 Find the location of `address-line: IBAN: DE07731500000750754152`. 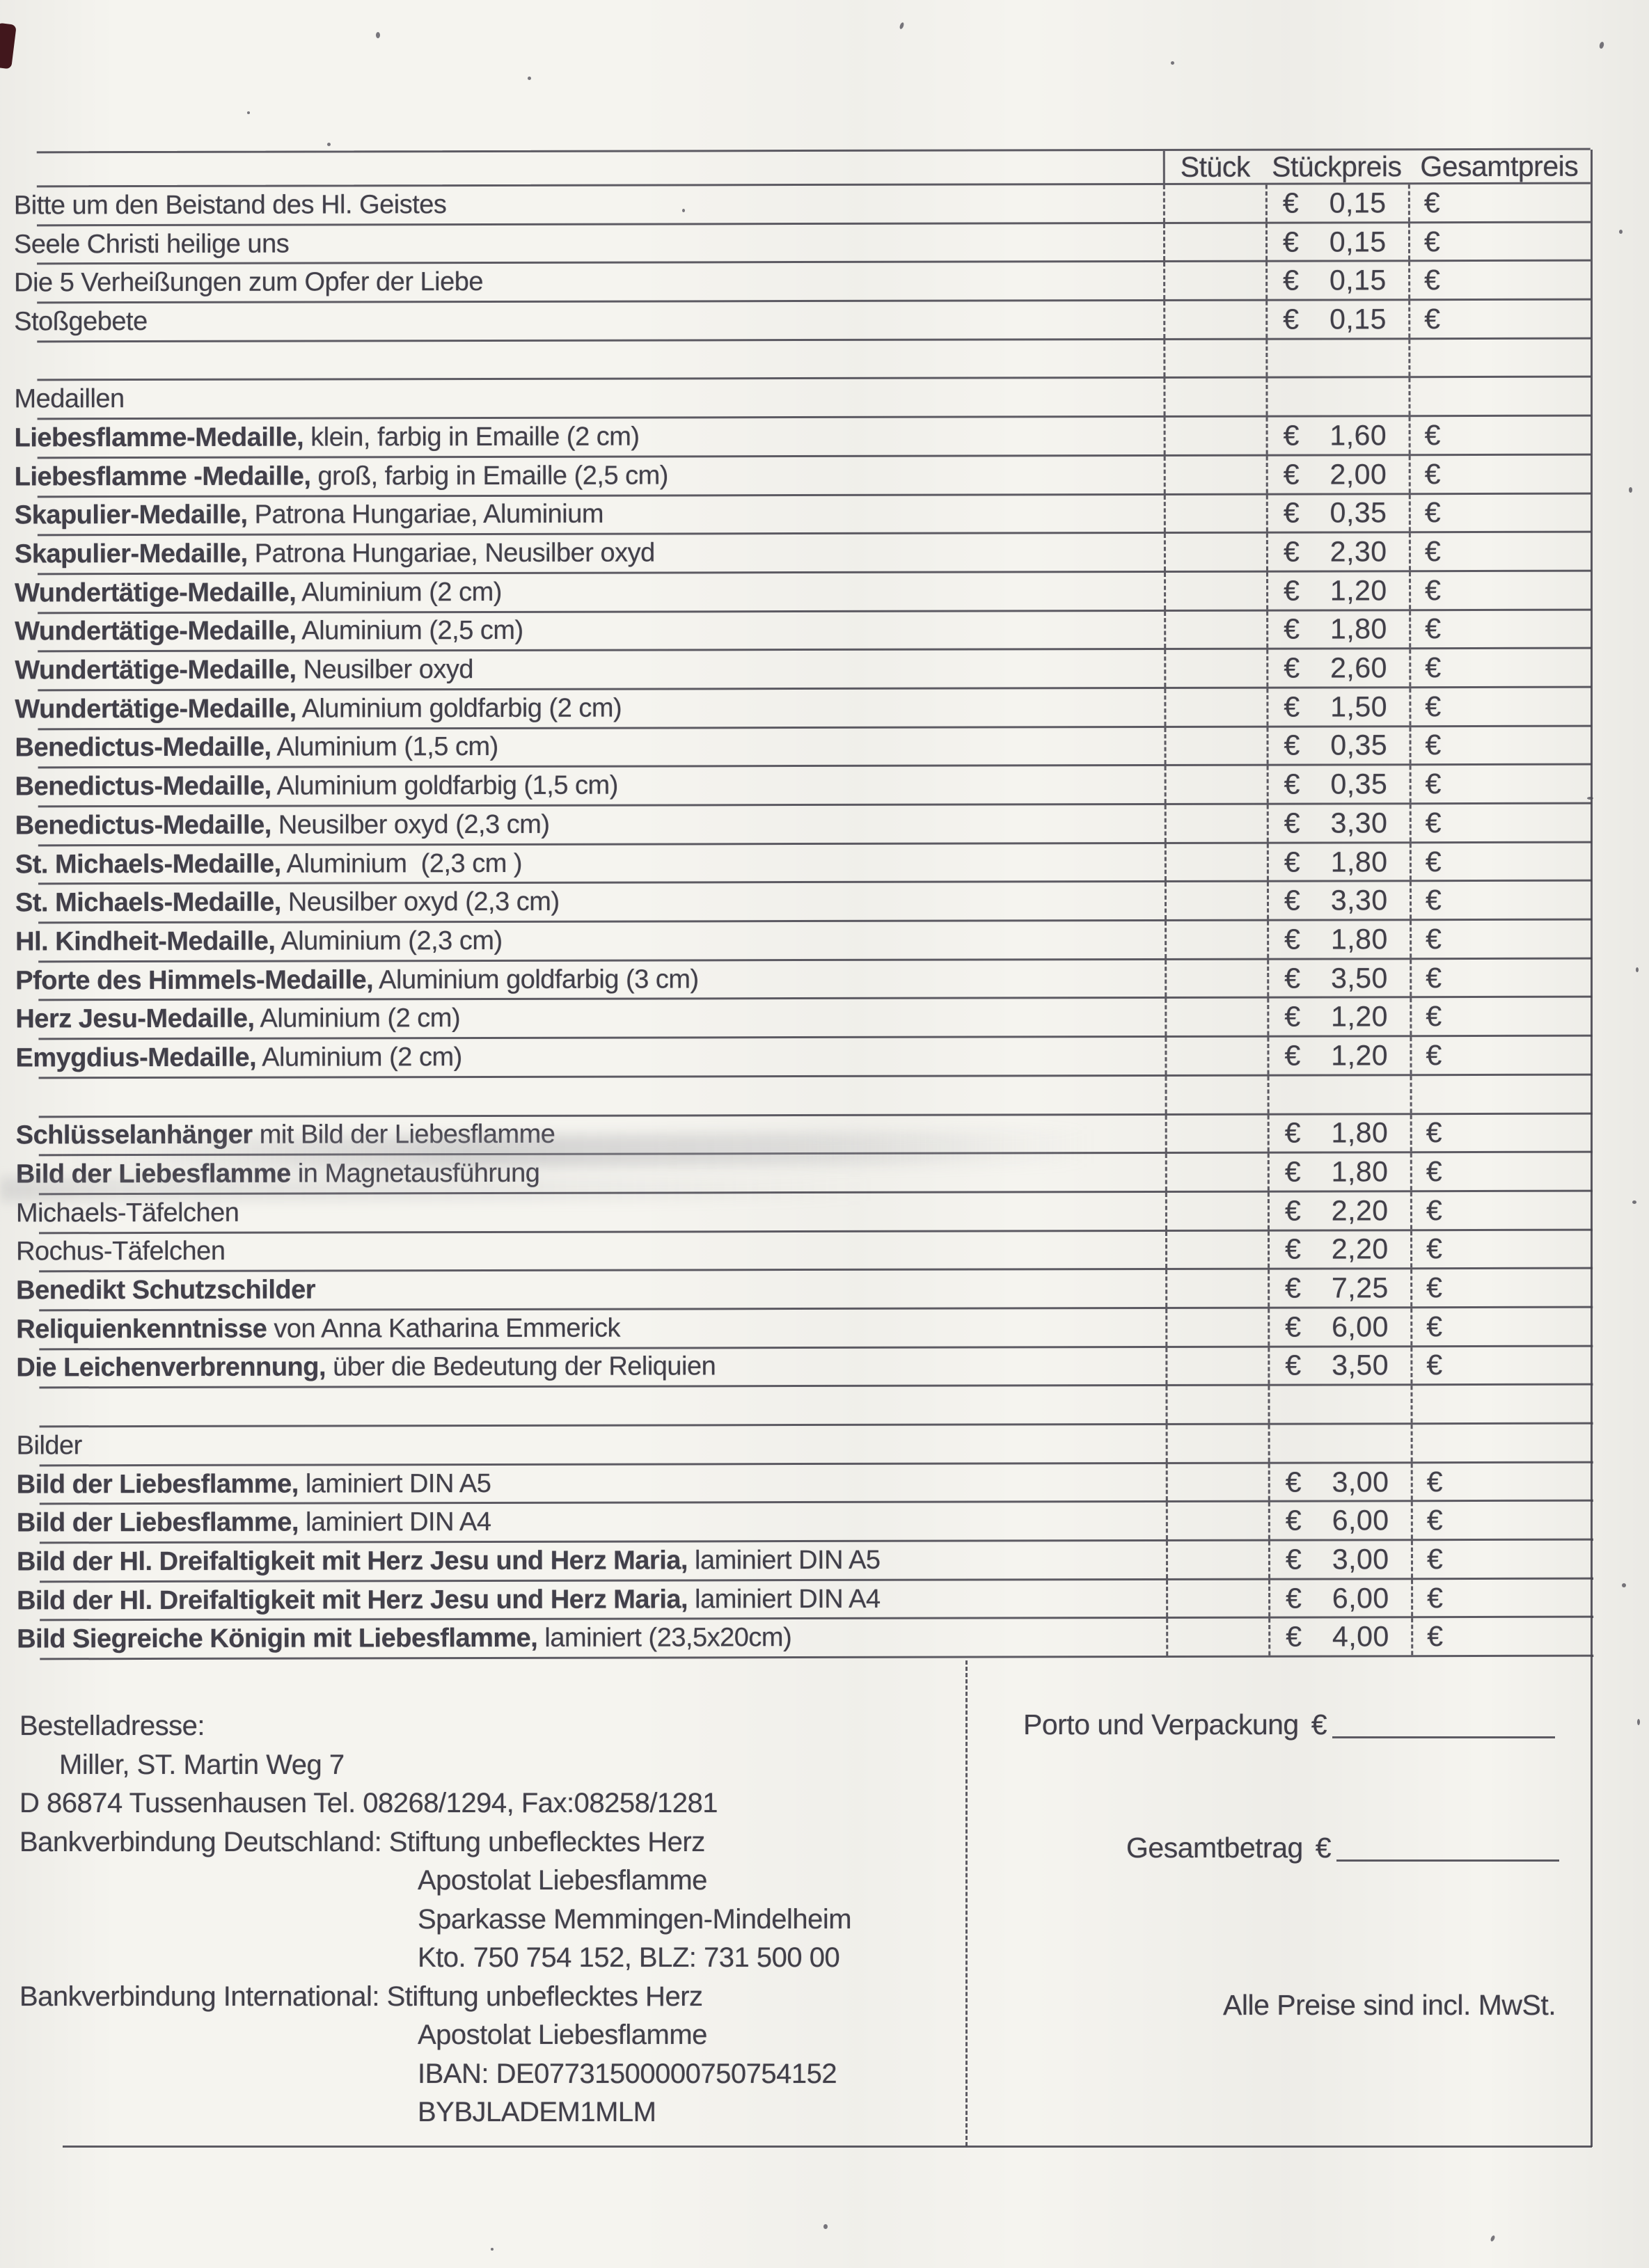

address-line: IBAN: DE07731500000750754152 is located at coordinates (627, 2074).